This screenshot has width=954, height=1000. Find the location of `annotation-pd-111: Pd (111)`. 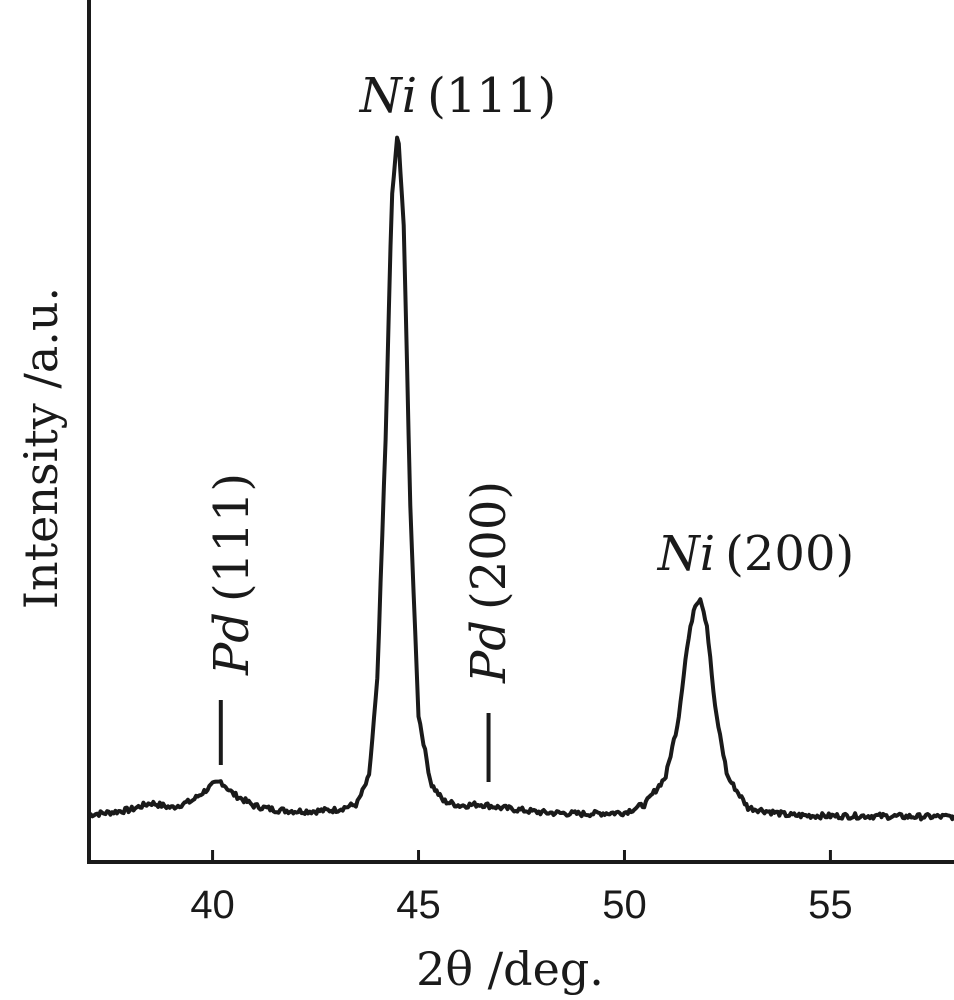

annotation-pd-111: Pd (111) is located at coordinates (232, 574).